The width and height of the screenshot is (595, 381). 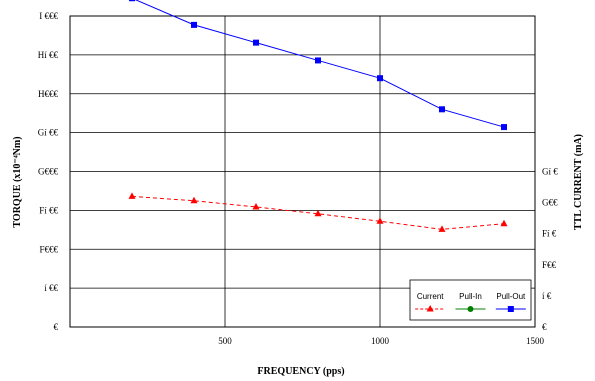 What do you see at coordinates (48, 133) in the screenshot?
I see `y-tick-label: Gí €€` at bounding box center [48, 133].